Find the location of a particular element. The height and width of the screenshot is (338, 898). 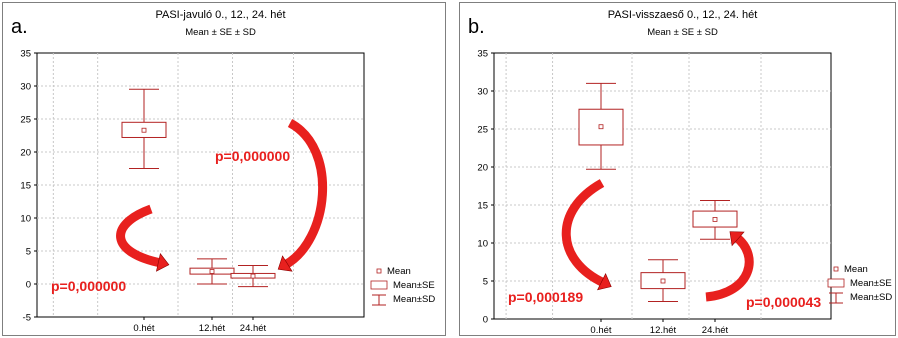

chart-title: PASI-visszaeső 0., 12., 24. hét is located at coordinates (683, 15).